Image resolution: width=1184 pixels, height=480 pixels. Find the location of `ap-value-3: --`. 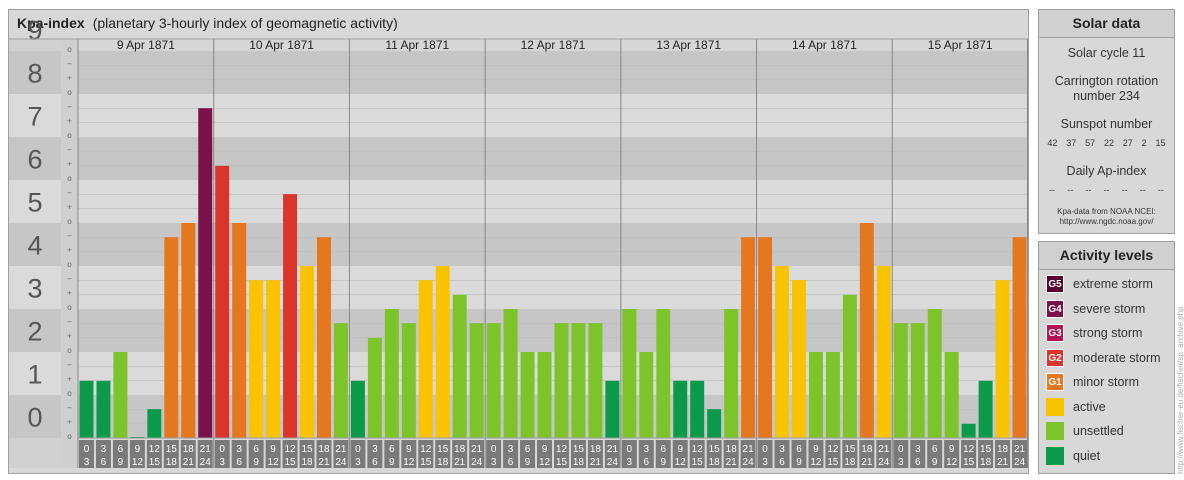

ap-value-3: -- is located at coordinates (1106, 190).